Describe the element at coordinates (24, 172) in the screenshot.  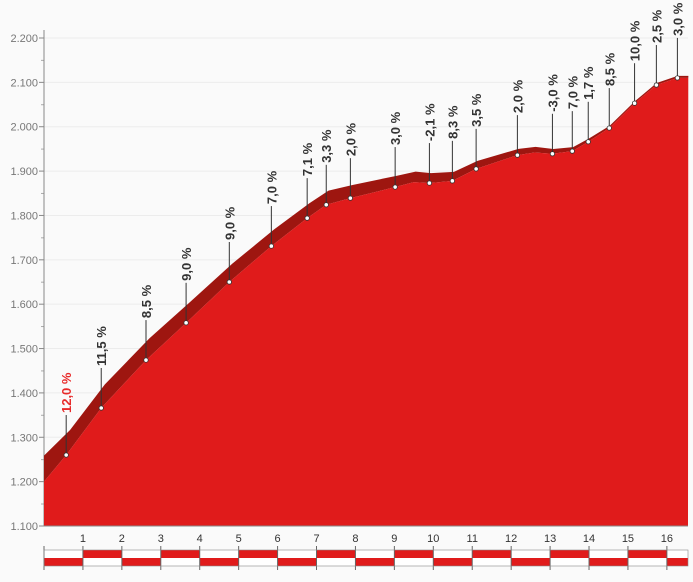
I see `y-tick-label: 1.900` at that location.